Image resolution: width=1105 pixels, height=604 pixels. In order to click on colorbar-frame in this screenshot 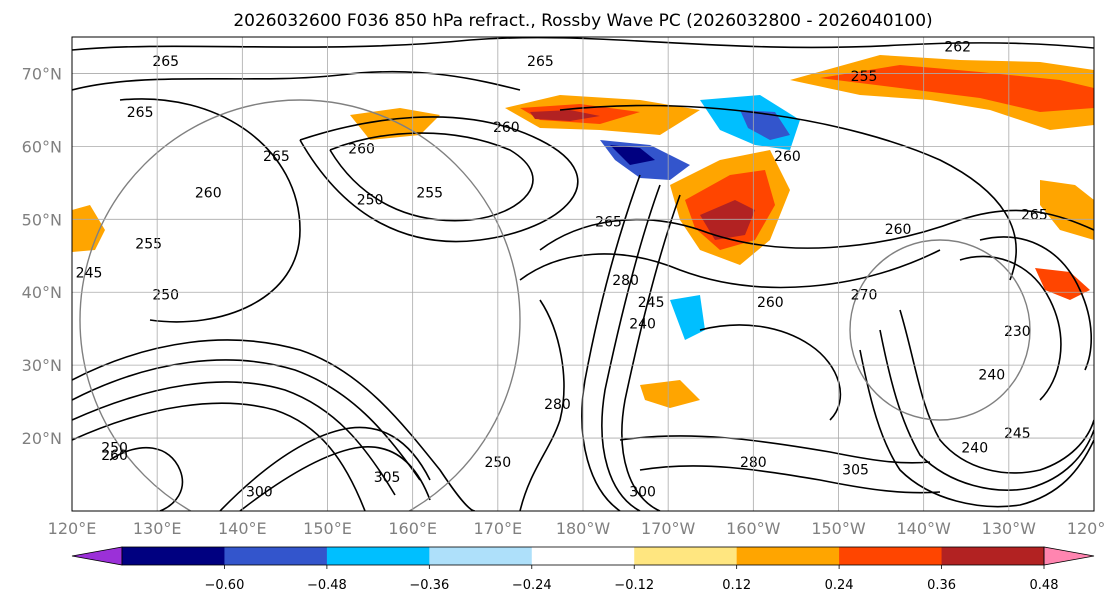, I will do `click(583, 556)`.